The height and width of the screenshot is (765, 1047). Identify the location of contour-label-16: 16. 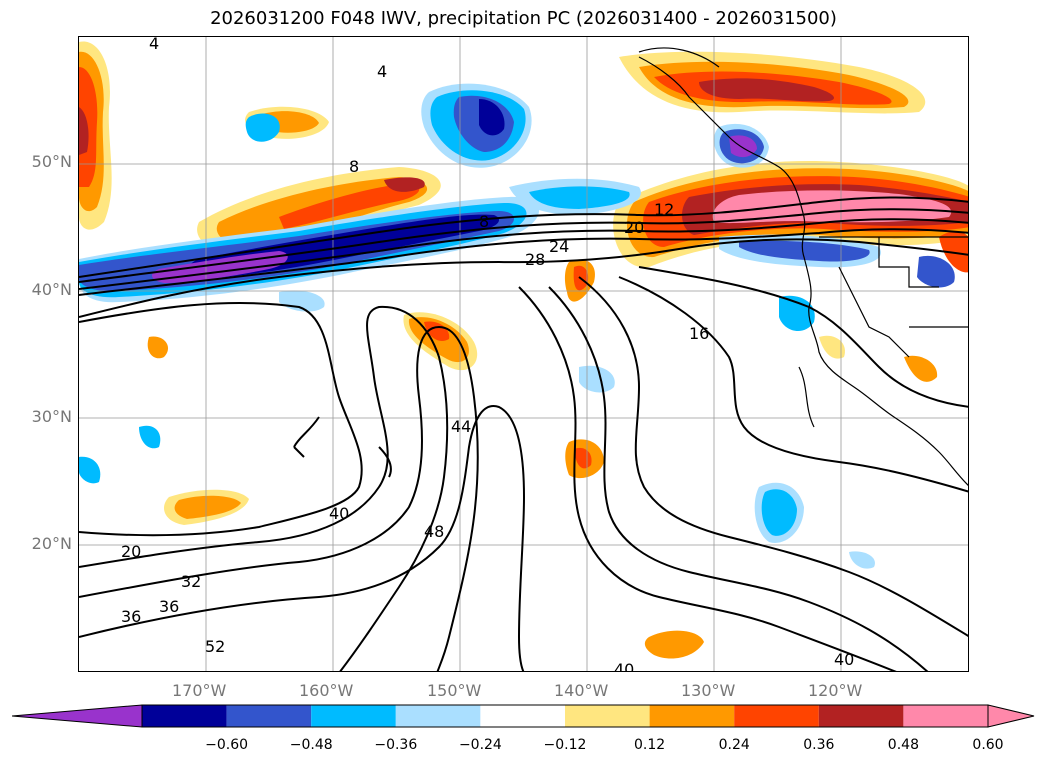
(699, 333).